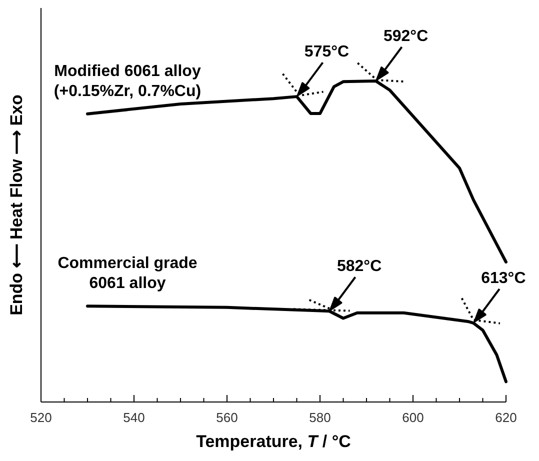 This screenshot has width=539, height=461. Describe the element at coordinates (128, 273) in the screenshot. I see `series-label: Commercial grade 6061 alloy` at that location.